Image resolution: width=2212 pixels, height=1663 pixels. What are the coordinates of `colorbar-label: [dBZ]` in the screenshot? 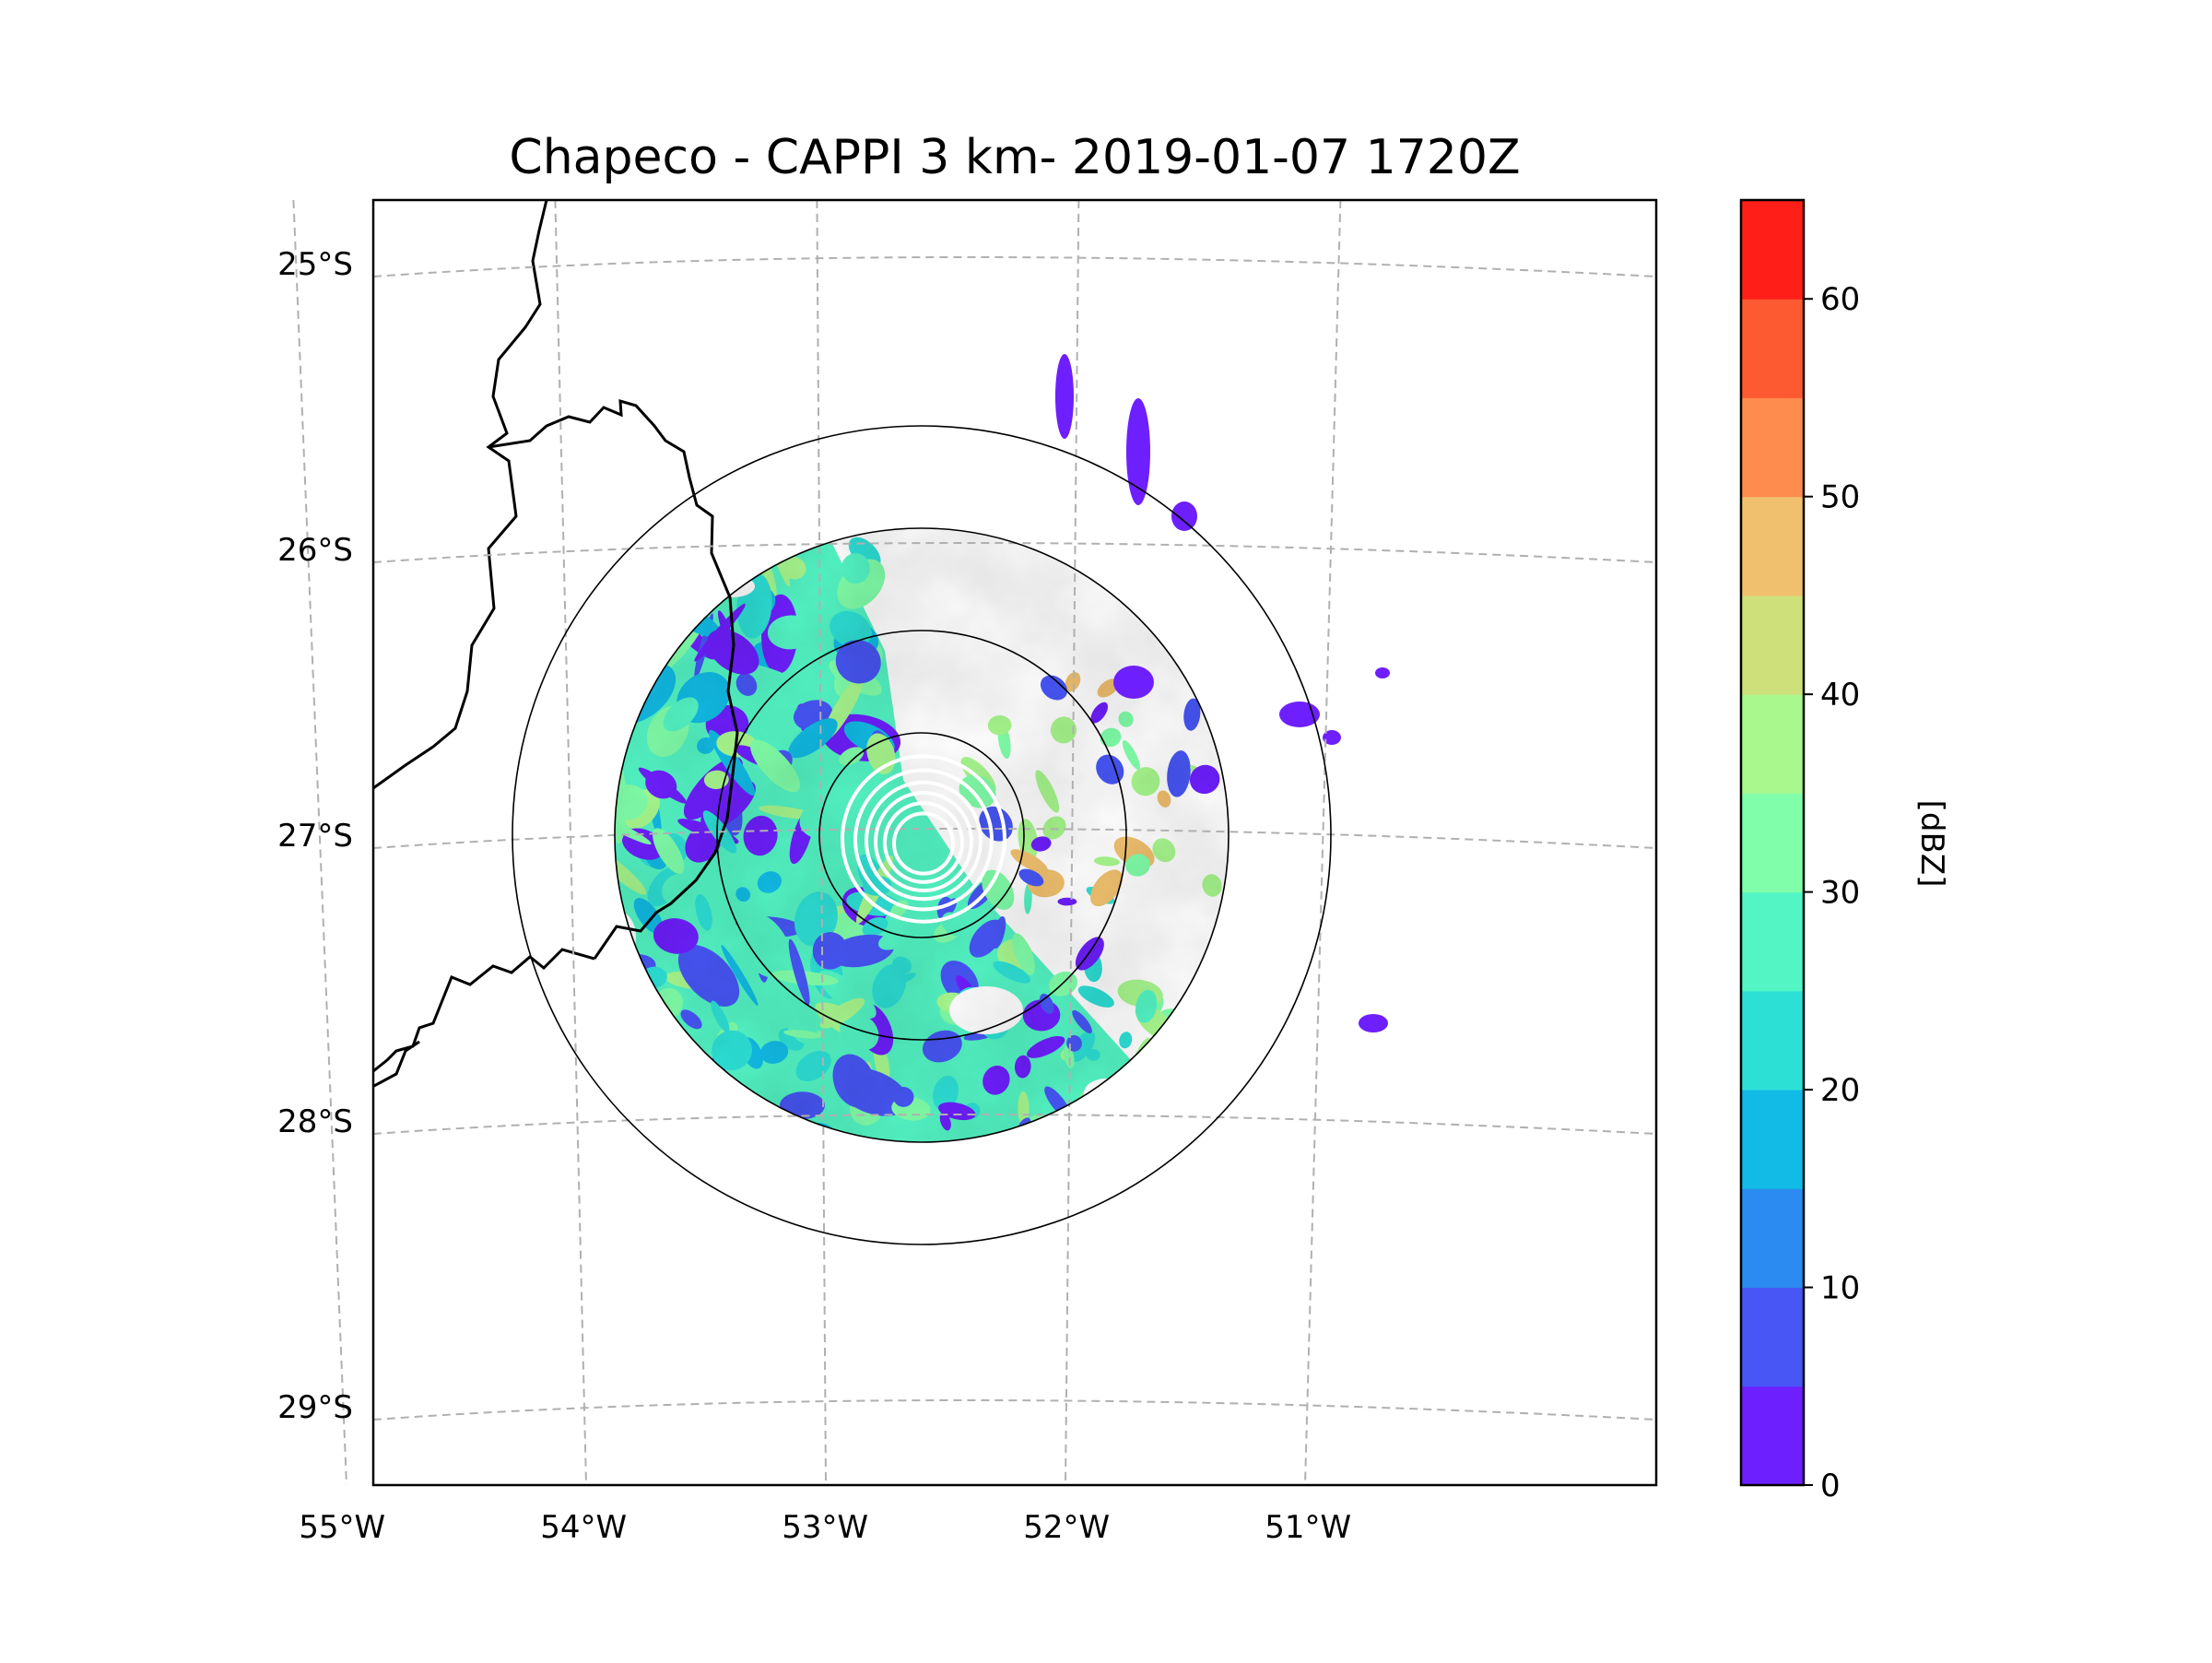 It's located at (1931, 844).